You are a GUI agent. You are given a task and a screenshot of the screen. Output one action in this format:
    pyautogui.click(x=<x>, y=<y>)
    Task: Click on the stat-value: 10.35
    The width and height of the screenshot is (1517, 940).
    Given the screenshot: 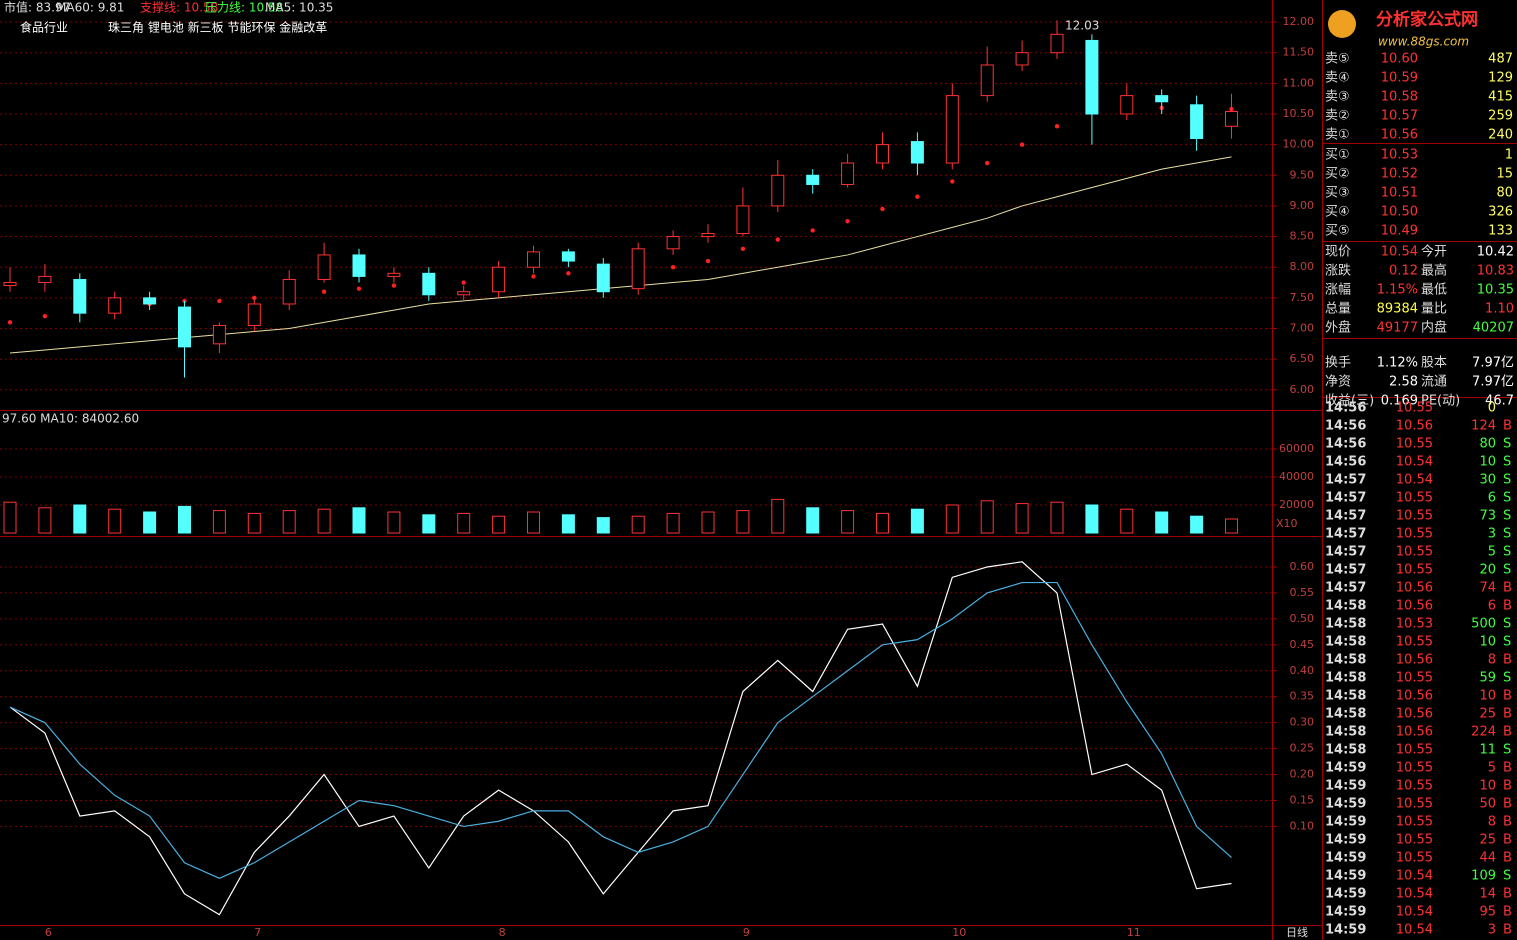 What is the action you would take?
    pyautogui.click(x=1495, y=290)
    